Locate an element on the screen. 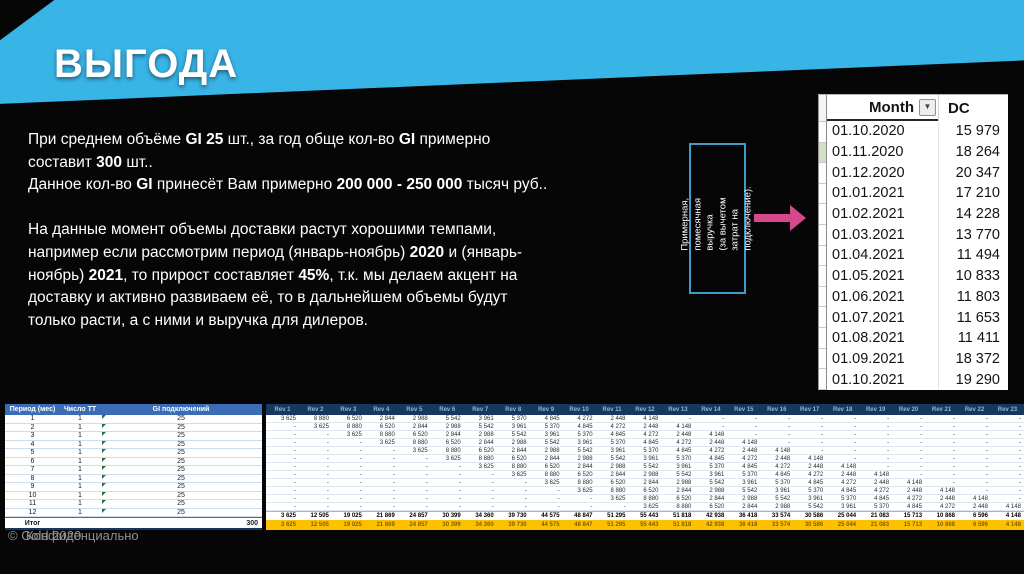 This screenshot has height=574, width=1024. month-cell: 01.09.2021 is located at coordinates (868, 358).